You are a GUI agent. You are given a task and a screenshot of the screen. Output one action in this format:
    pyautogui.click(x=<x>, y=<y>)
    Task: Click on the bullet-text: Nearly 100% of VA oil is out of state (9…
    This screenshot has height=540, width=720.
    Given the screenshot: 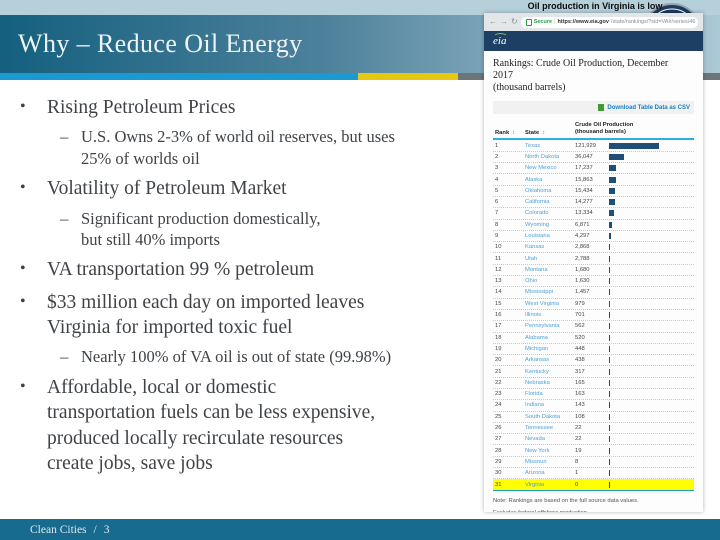 What is the action you would take?
    pyautogui.click(x=236, y=357)
    